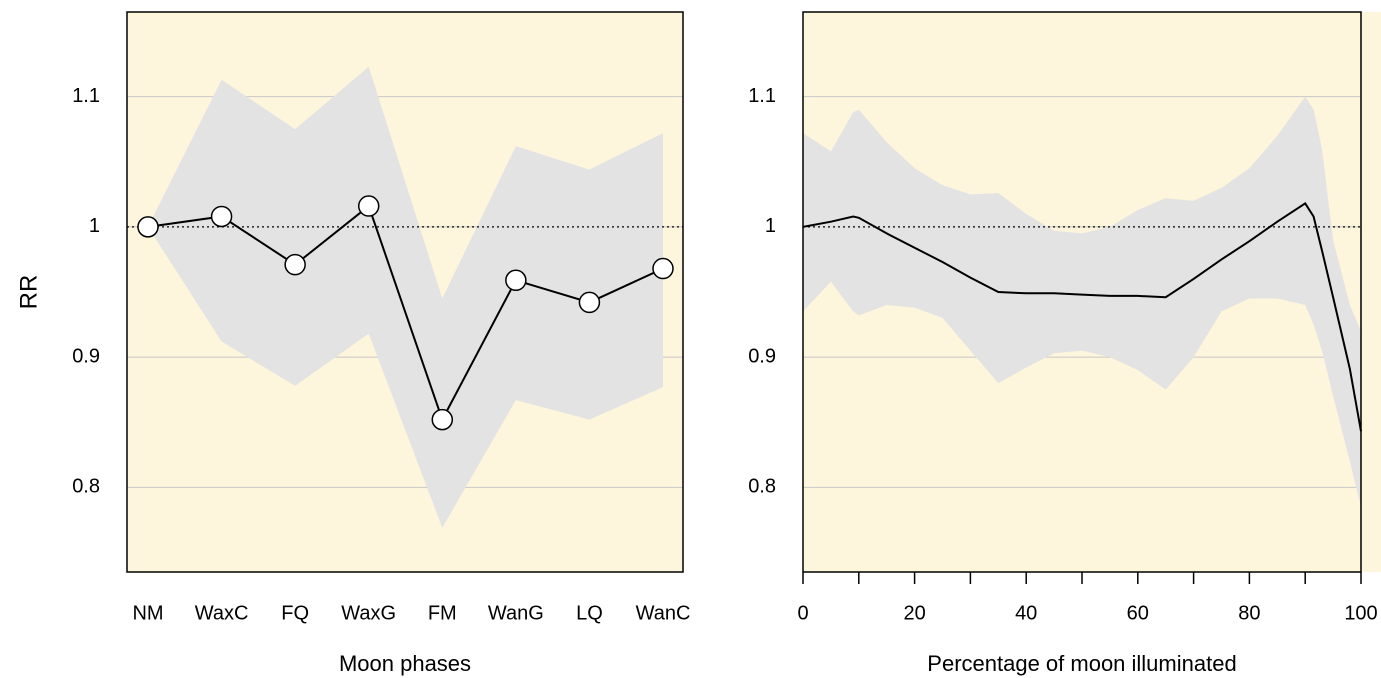 Image resolution: width=1381 pixels, height=678 pixels. Describe the element at coordinates (589, 613) in the screenshot. I see `x-tick-label: LQ` at that location.